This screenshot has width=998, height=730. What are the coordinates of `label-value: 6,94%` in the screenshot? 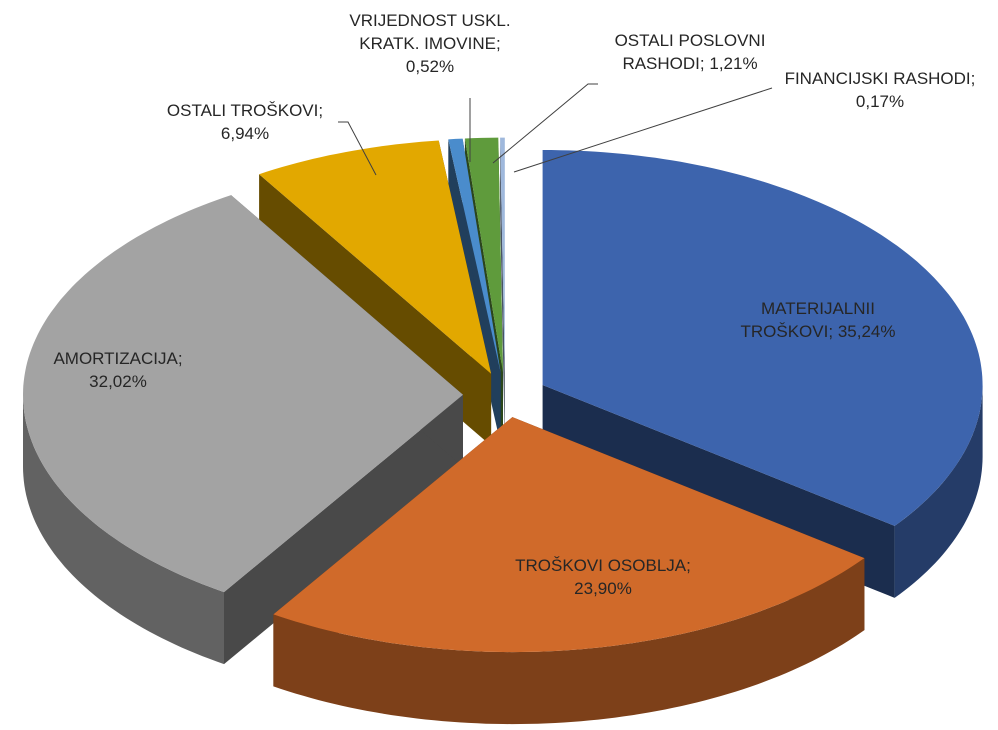 It's located at (245, 133).